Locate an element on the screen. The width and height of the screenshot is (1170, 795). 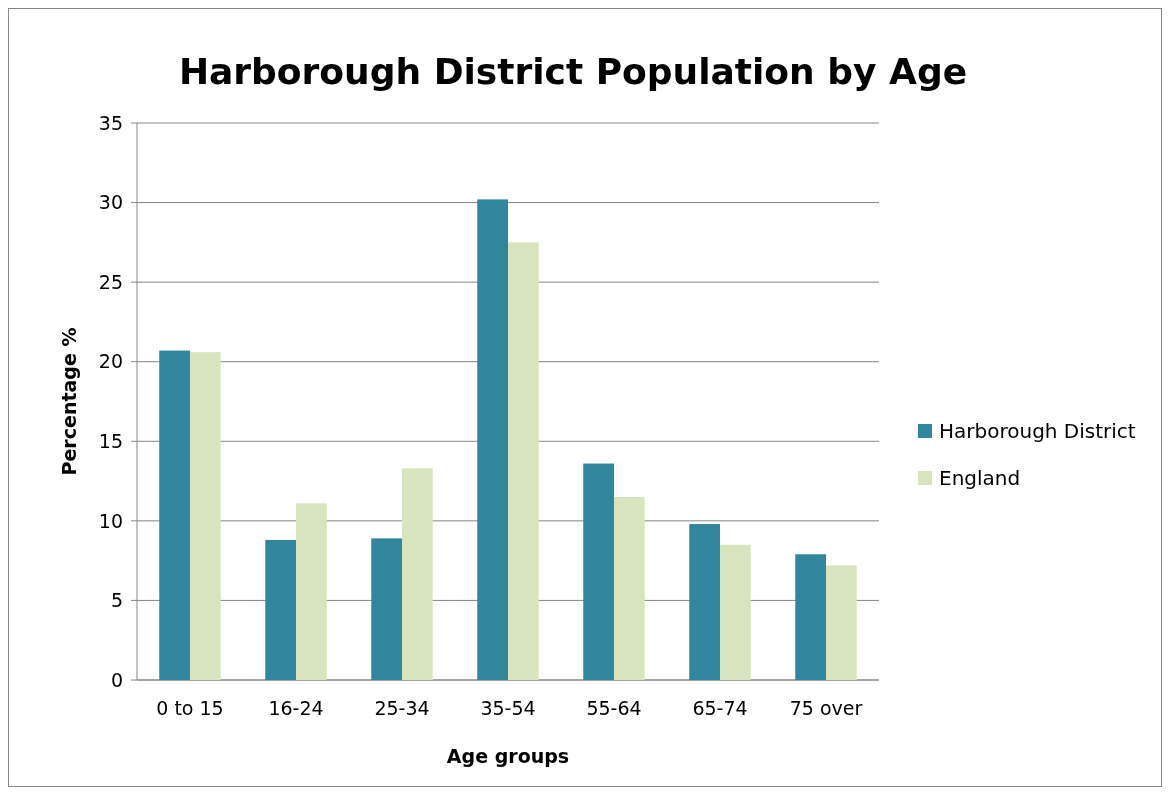
x-tick-label: 35-54 is located at coordinates (508, 708).